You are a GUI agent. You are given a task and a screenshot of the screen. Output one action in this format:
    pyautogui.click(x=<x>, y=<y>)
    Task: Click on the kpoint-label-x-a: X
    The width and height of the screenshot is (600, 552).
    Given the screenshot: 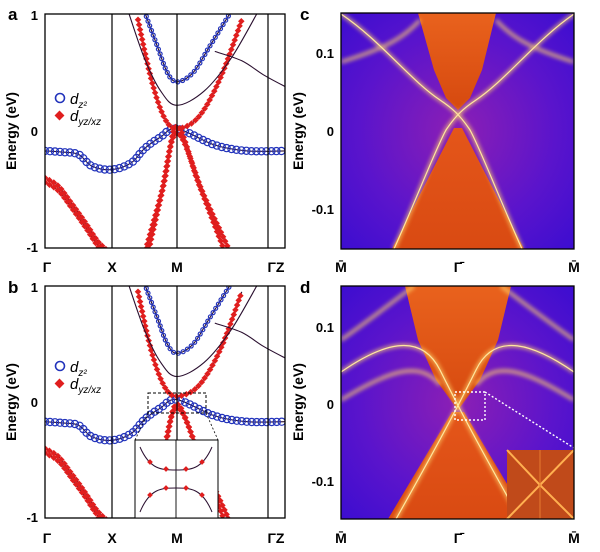 What is the action you would take?
    pyautogui.click(x=112, y=267)
    